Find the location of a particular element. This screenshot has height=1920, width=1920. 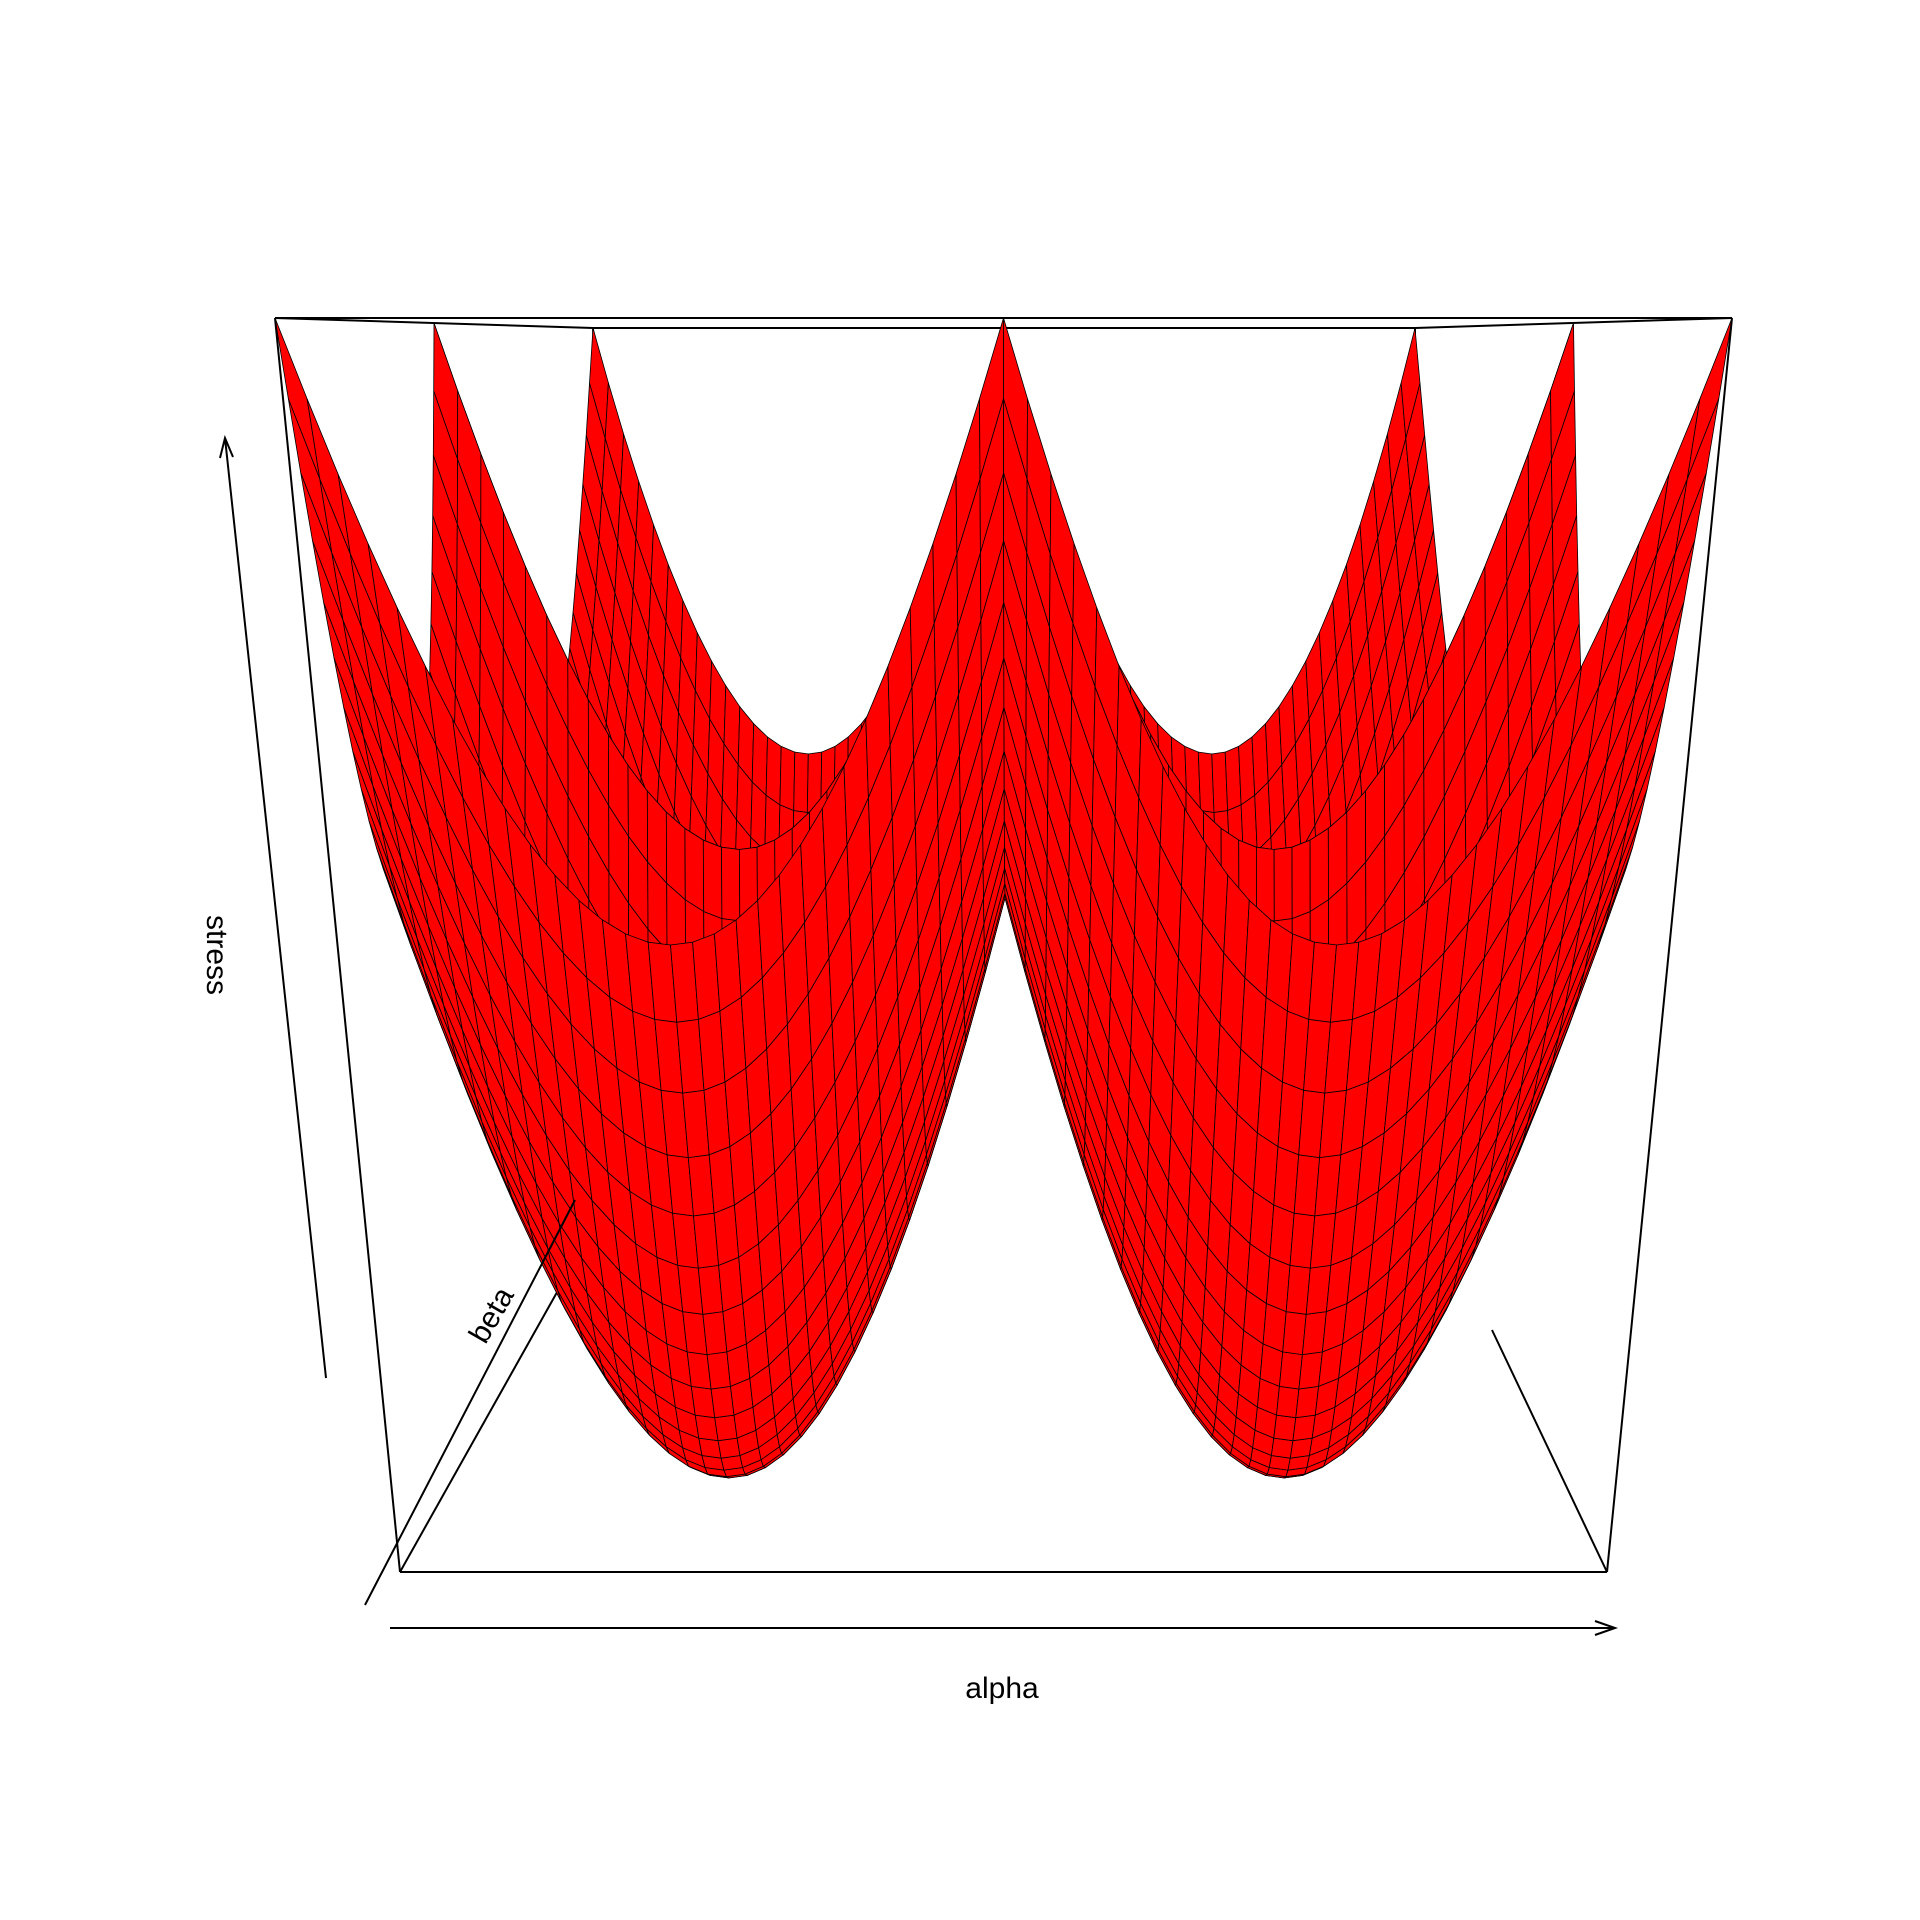

beta-axis: beta is located at coordinates (492, 1314).